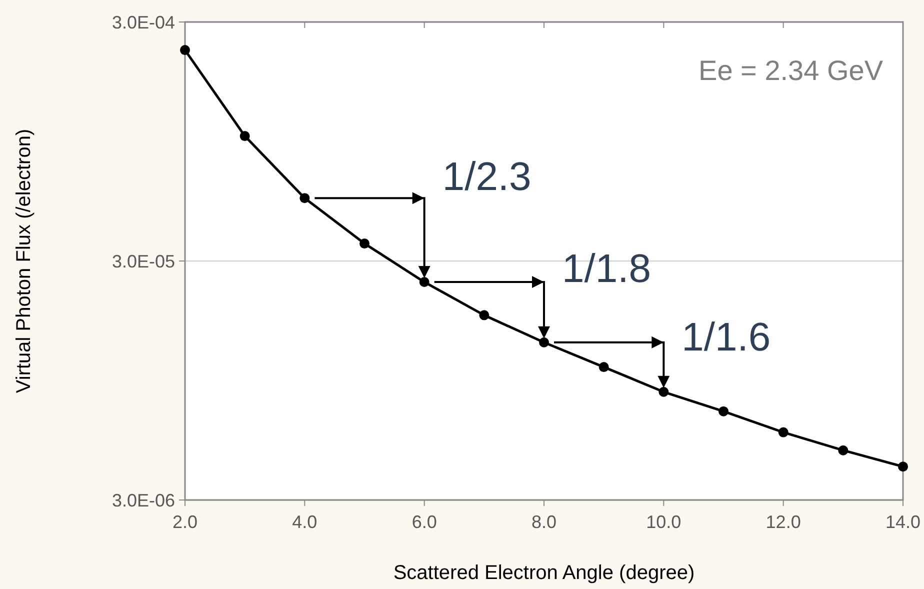 The height and width of the screenshot is (589, 924). I want to click on x-tick-label: 4.0, so click(305, 522).